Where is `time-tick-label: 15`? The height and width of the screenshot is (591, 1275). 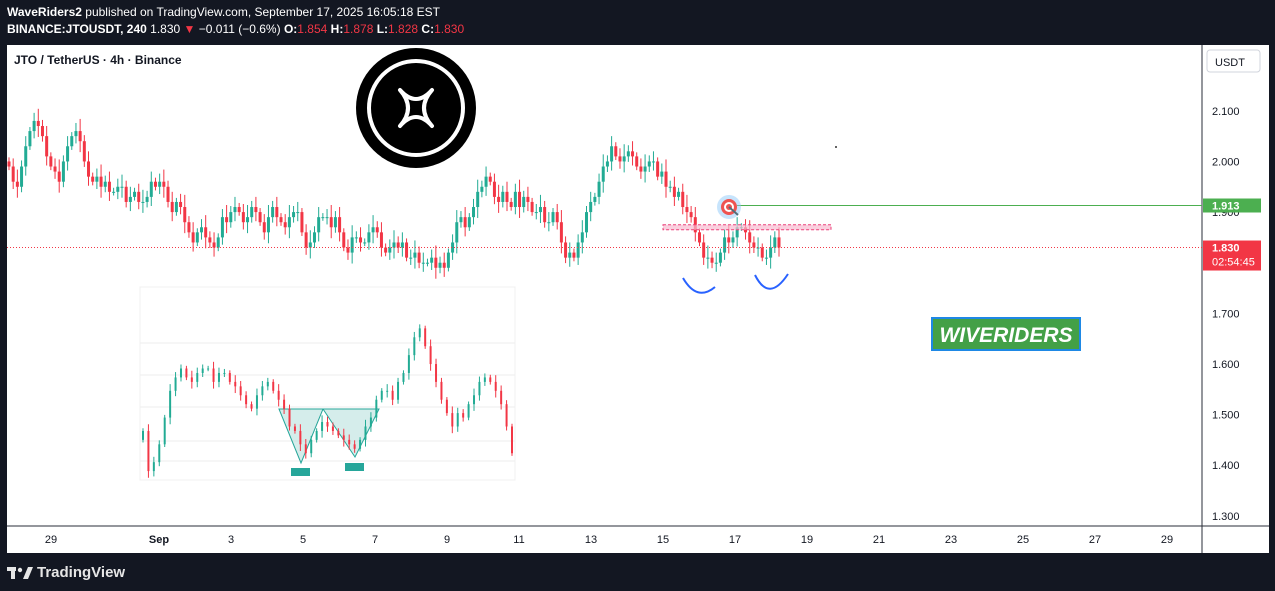
time-tick-label: 15 is located at coordinates (663, 540).